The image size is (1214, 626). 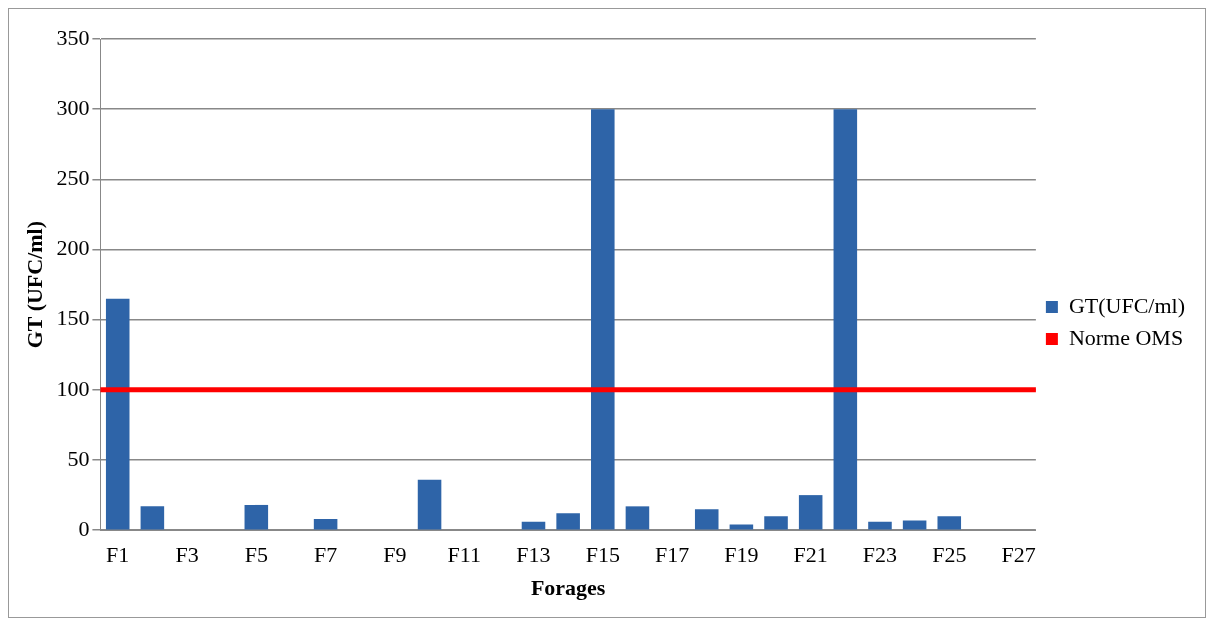 What do you see at coordinates (73, 318) in the screenshot?
I see `y-tick-label: 150` at bounding box center [73, 318].